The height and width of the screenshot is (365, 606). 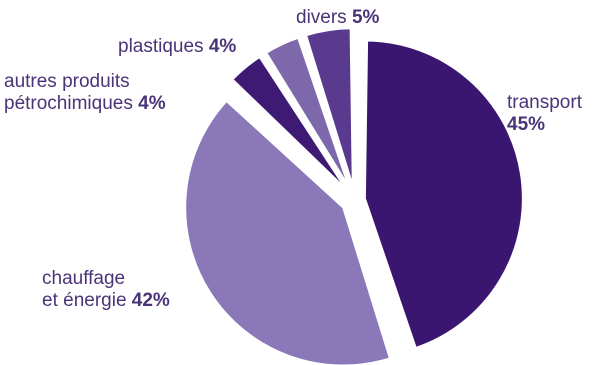 I want to click on label-plastiques-value: 4%, so click(x=222, y=46).